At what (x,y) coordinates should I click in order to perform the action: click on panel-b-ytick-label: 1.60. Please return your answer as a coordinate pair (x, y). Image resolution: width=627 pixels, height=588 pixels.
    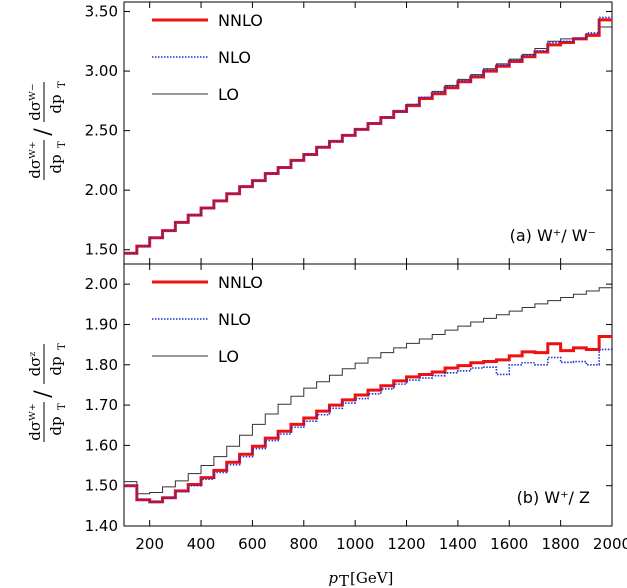
    Looking at the image, I should click on (101, 445).